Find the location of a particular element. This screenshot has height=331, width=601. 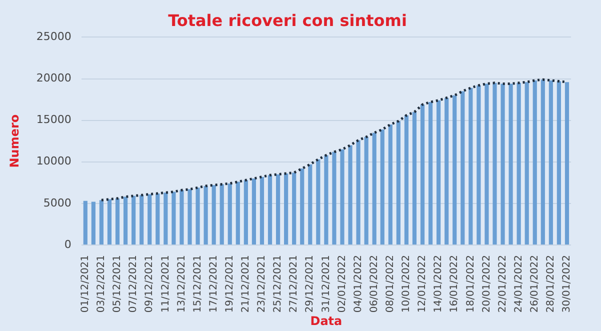

x-axis-title: Data is located at coordinates (326, 321).